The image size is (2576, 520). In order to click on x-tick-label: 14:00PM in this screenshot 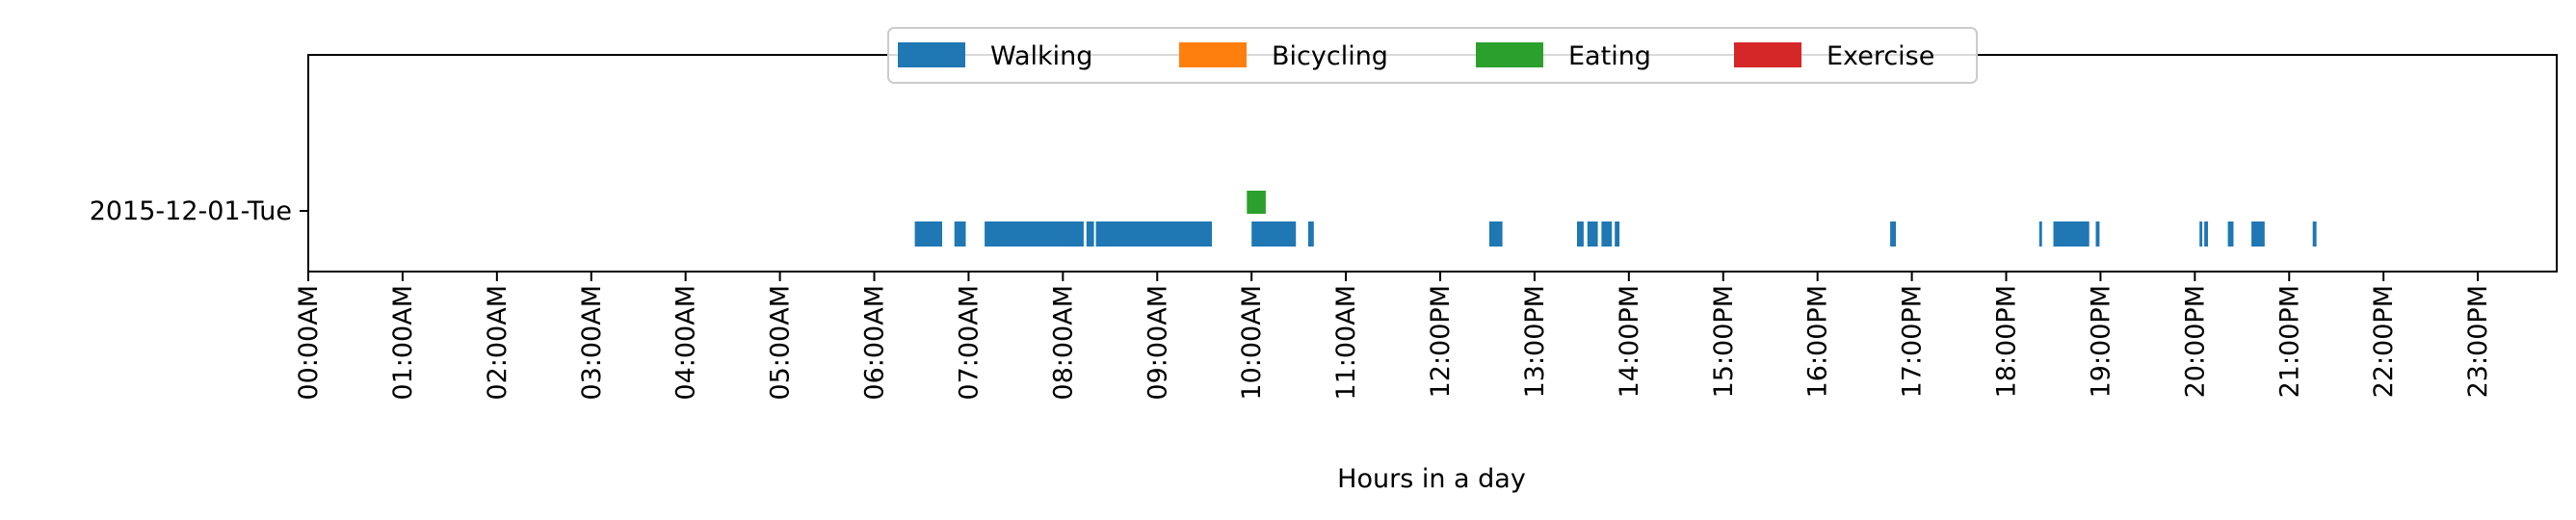, I will do `click(1629, 341)`.